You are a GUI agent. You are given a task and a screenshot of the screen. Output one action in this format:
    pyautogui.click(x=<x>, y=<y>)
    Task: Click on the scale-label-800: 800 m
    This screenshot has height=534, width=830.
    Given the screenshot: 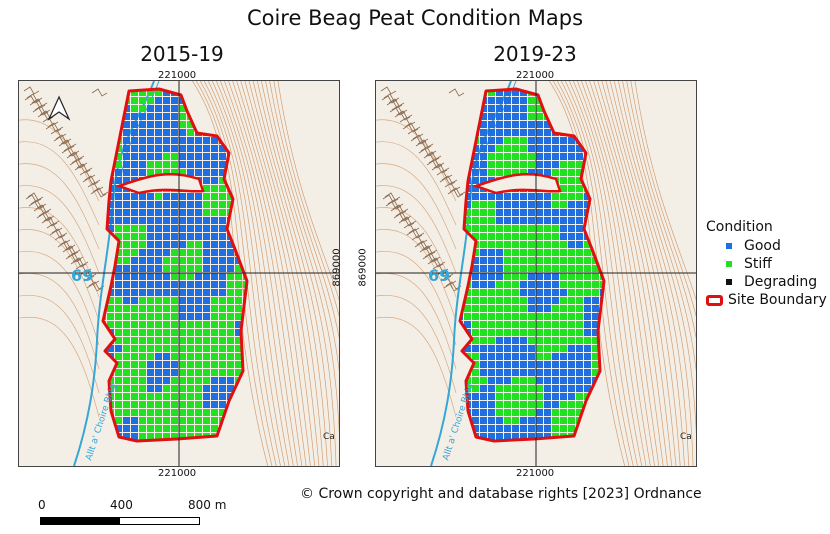 What is the action you would take?
    pyautogui.click(x=207, y=505)
    